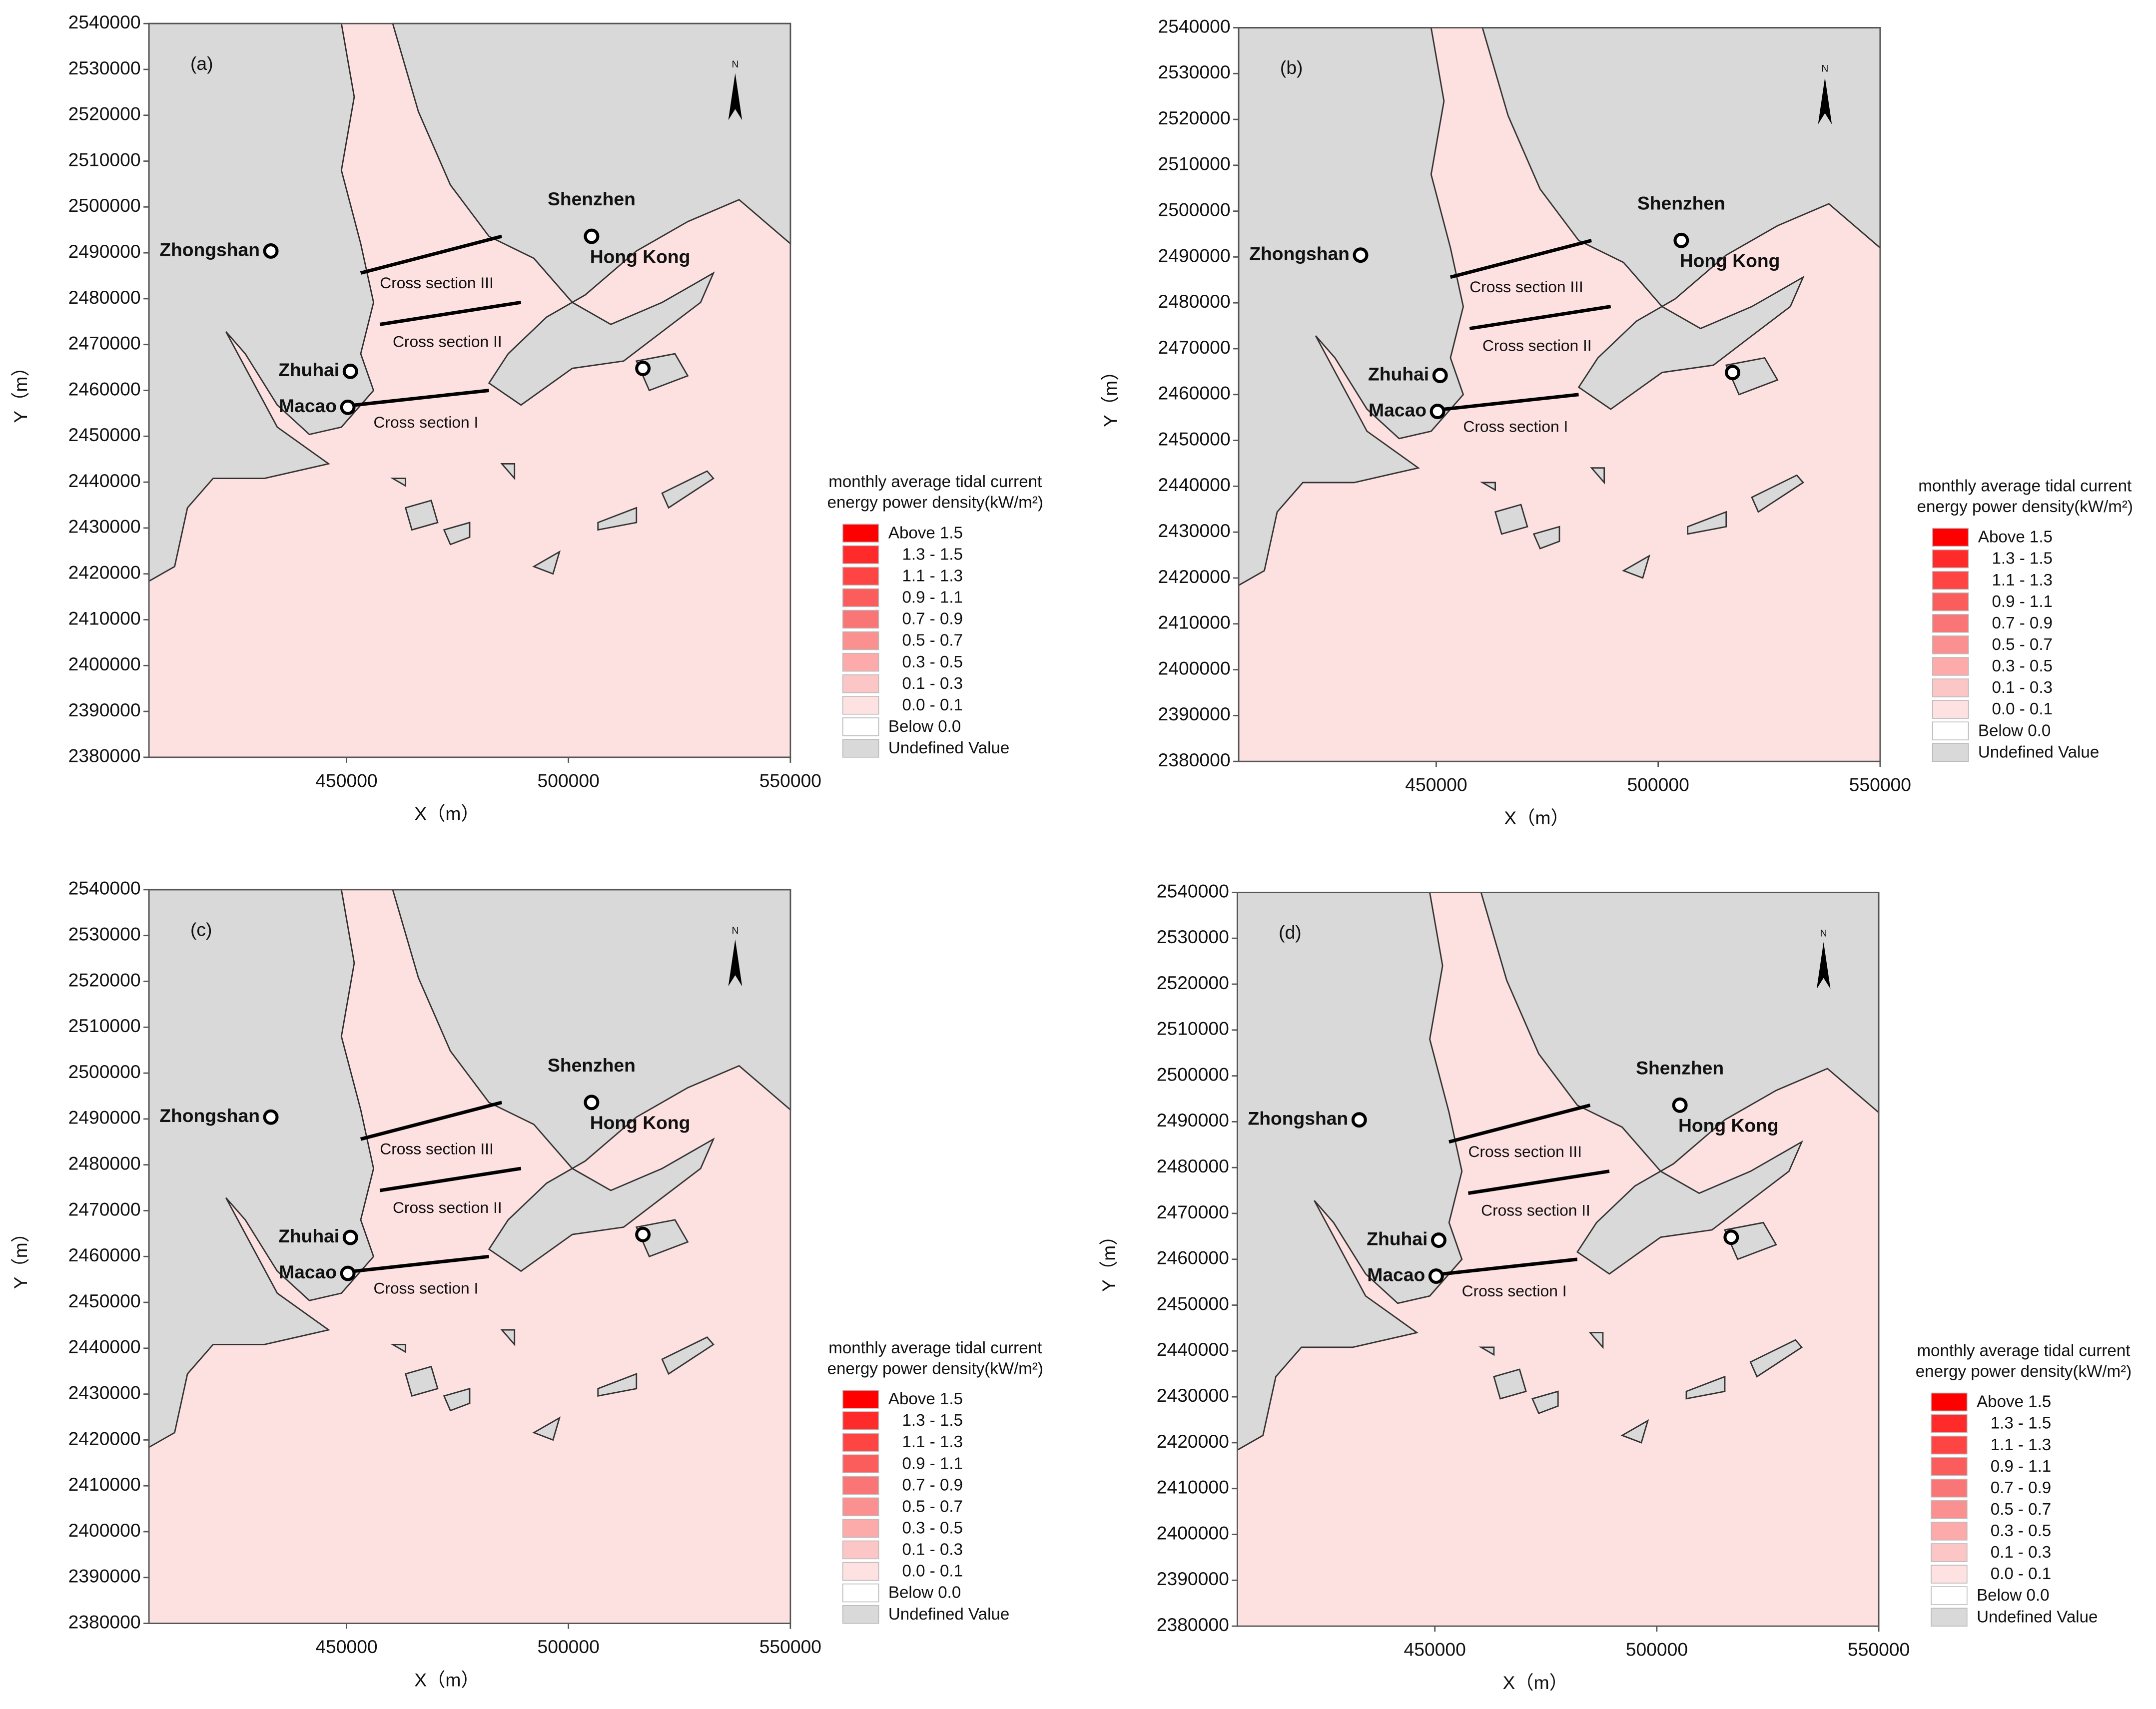  What do you see at coordinates (1536, 817) in the screenshot?
I see `x-axis-title: X（m）` at bounding box center [1536, 817].